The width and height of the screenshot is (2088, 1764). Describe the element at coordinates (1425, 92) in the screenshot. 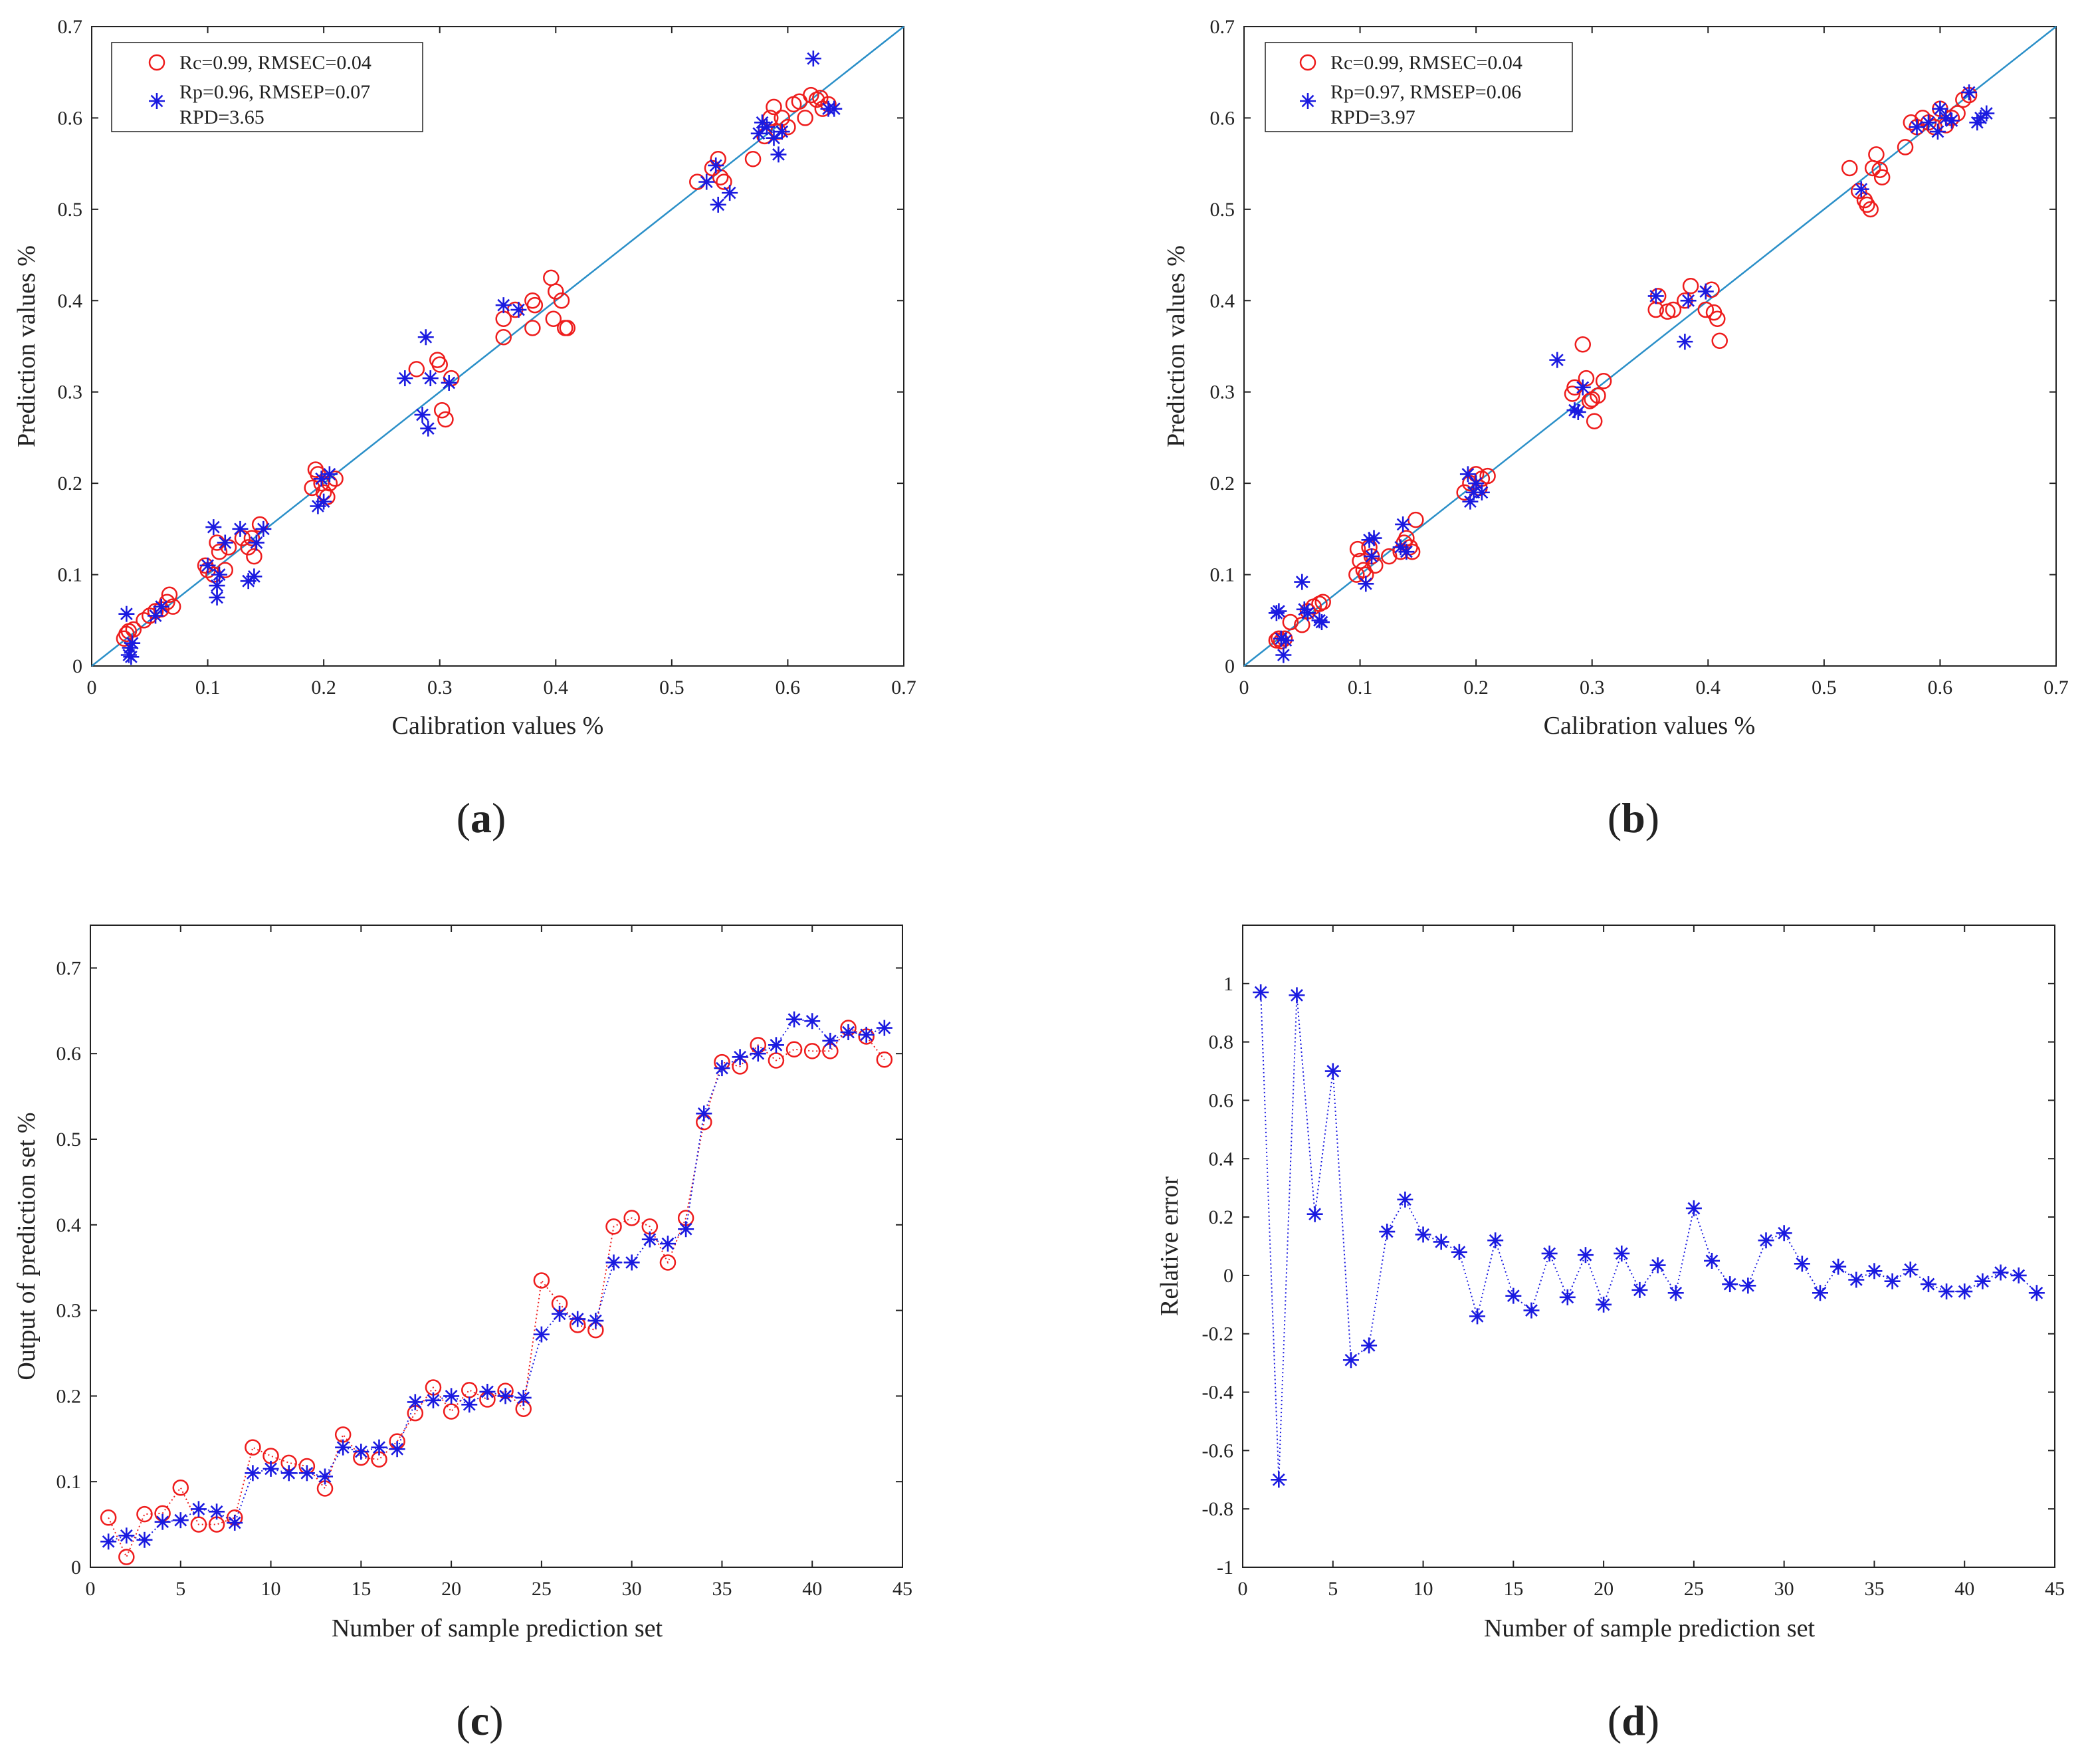

I see `legend-line-2-b: Rp=0.97, RMSEP=0.06` at that location.